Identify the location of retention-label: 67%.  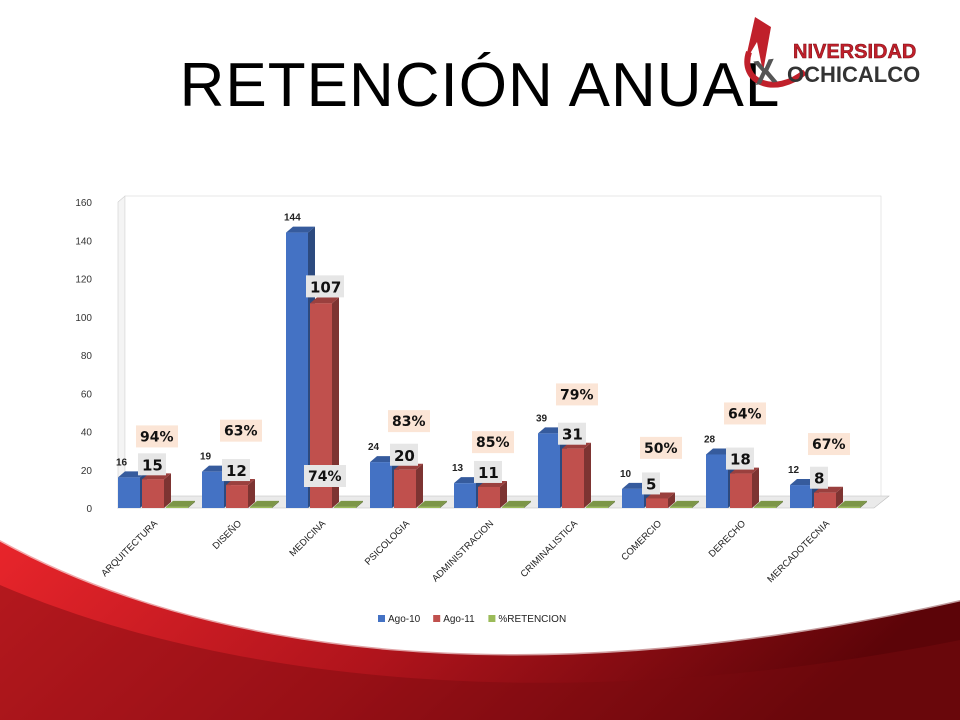
(829, 445).